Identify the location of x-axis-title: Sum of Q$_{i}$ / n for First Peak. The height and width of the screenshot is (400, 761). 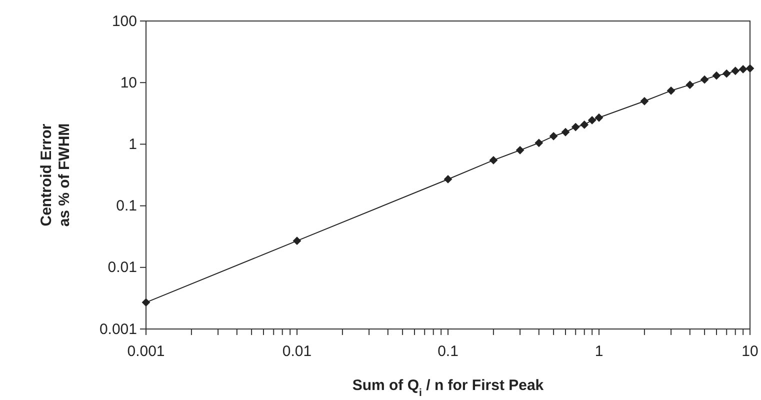
(448, 388).